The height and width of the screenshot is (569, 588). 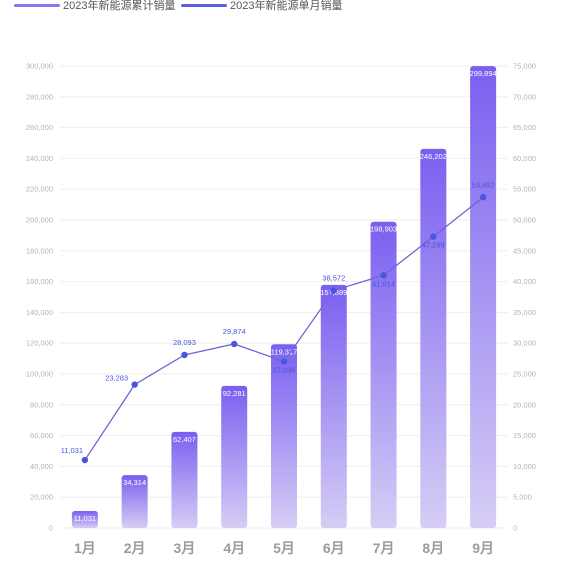 What do you see at coordinates (333, 277) in the screenshot?
I see `line-value-label: 38,572` at bounding box center [333, 277].